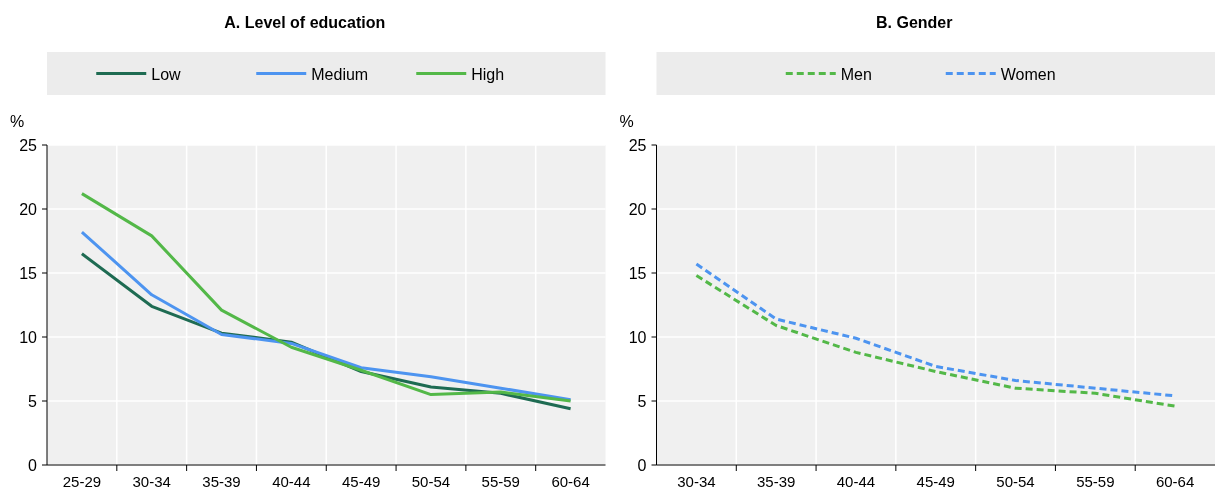 The width and height of the screenshot is (1219, 490). What do you see at coordinates (856, 74) in the screenshot?
I see `legend-label: Men` at bounding box center [856, 74].